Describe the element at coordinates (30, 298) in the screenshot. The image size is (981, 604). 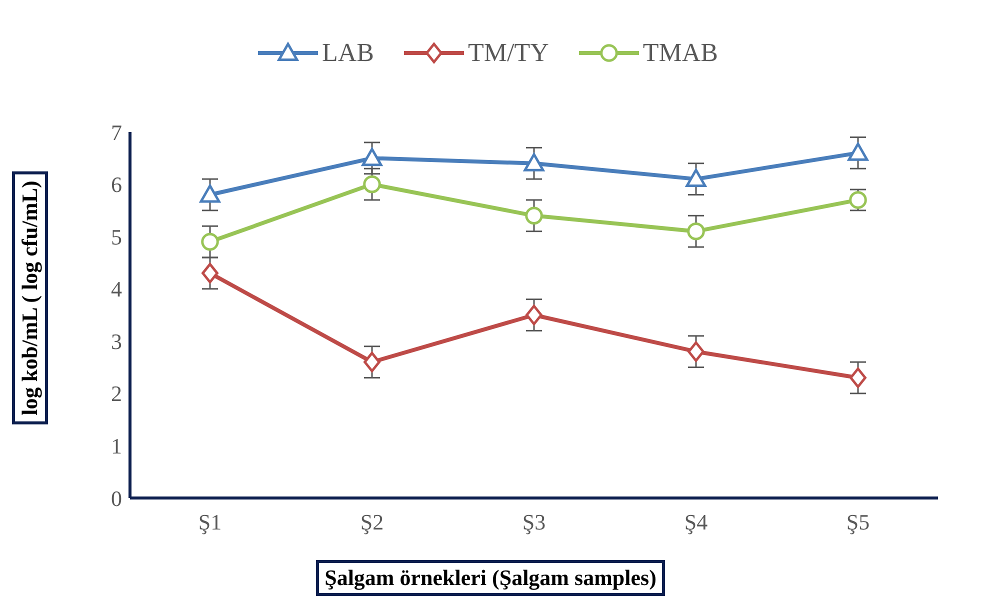
I see `y-axis-title: log kob/mL ( log cfu/mL)` at that location.